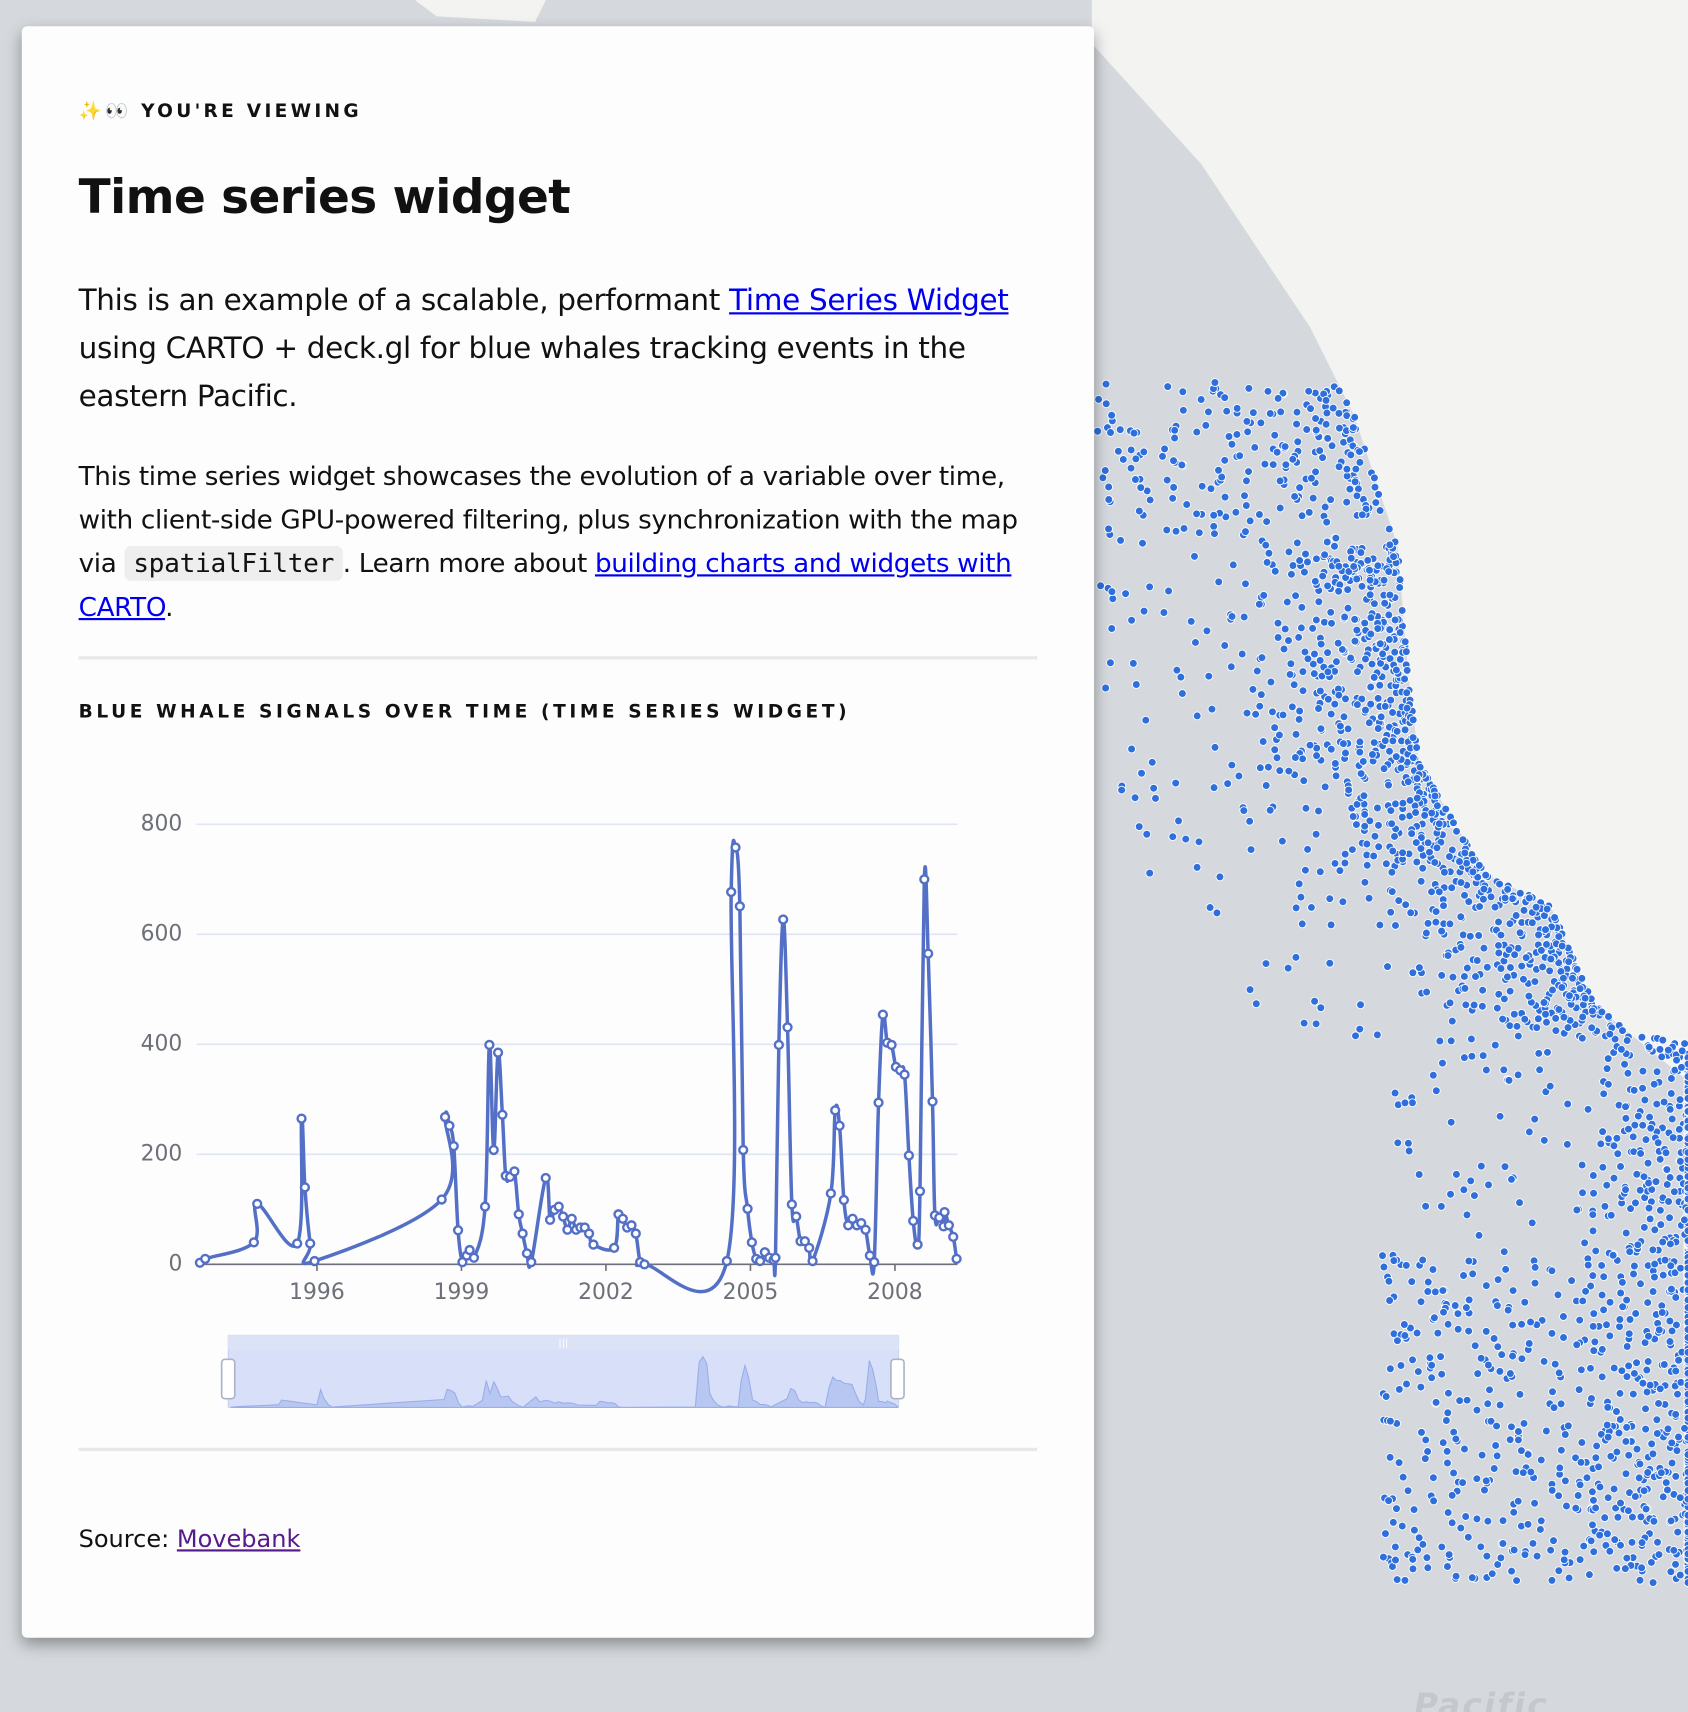 The height and width of the screenshot is (1712, 1688). I want to click on link: Time Series Widget, so click(869, 300).